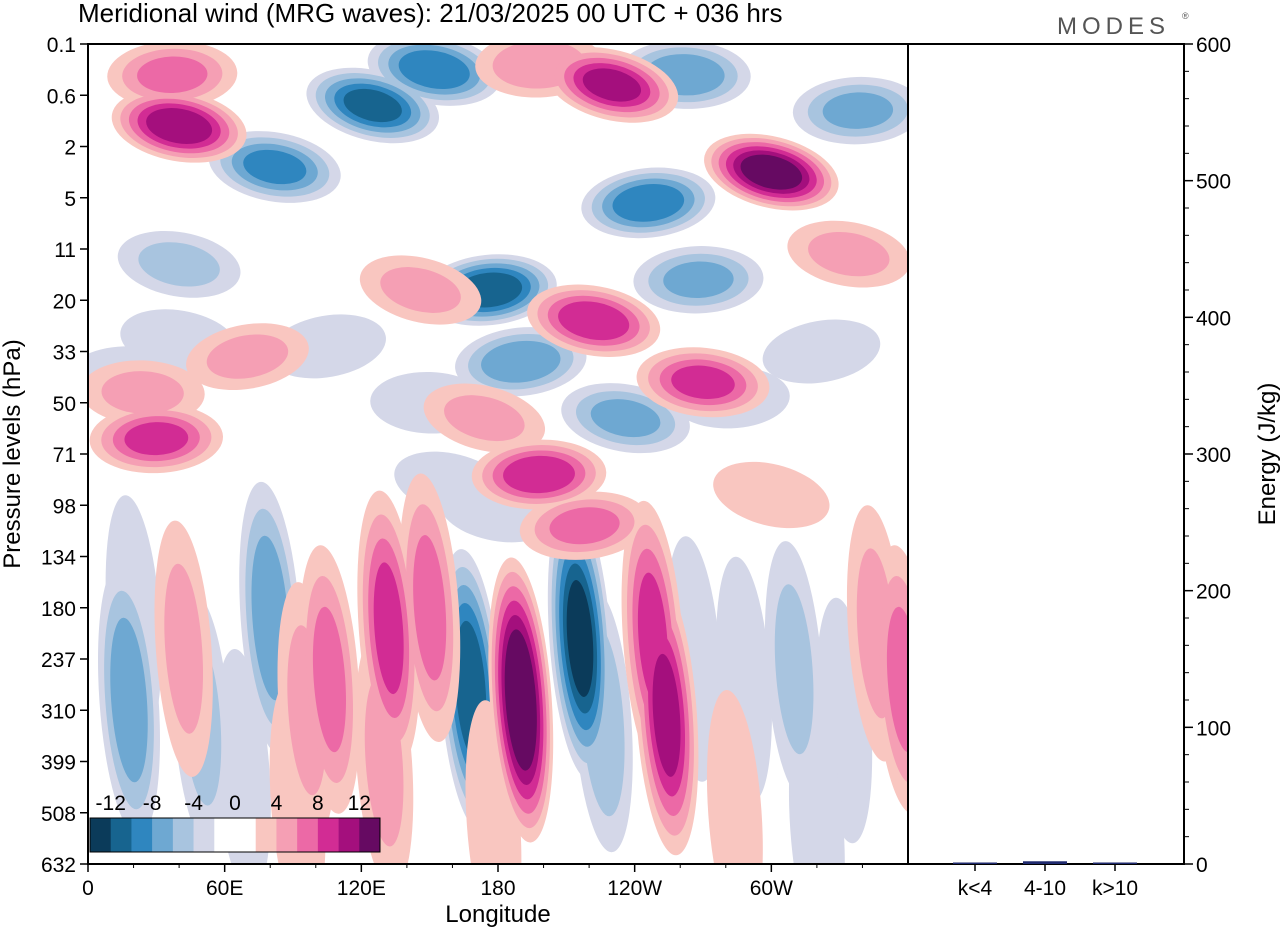  I want to click on energy-axis: 0 100 200 300 400 500 600, so click(1207, 455).